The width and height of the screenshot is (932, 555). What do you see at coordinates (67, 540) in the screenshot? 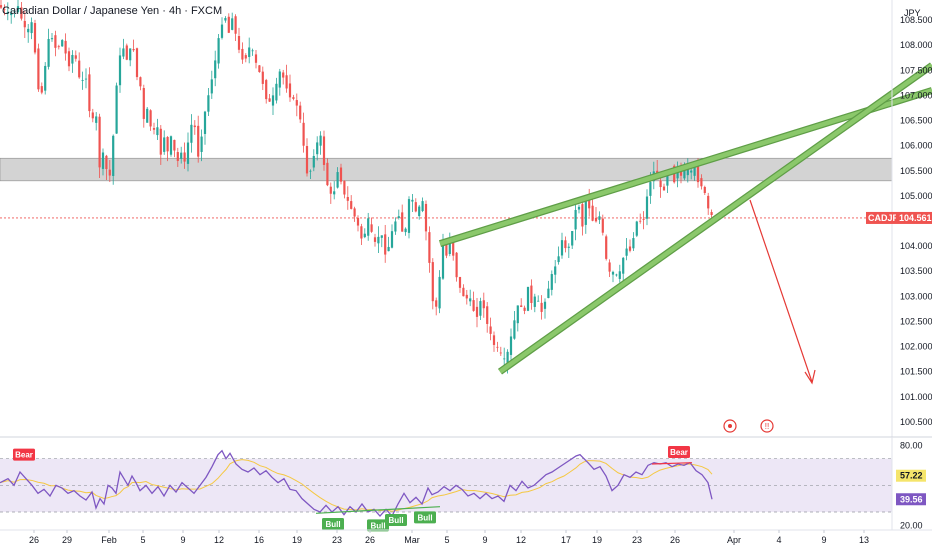
I see `time-axis-label: 29` at bounding box center [67, 540].